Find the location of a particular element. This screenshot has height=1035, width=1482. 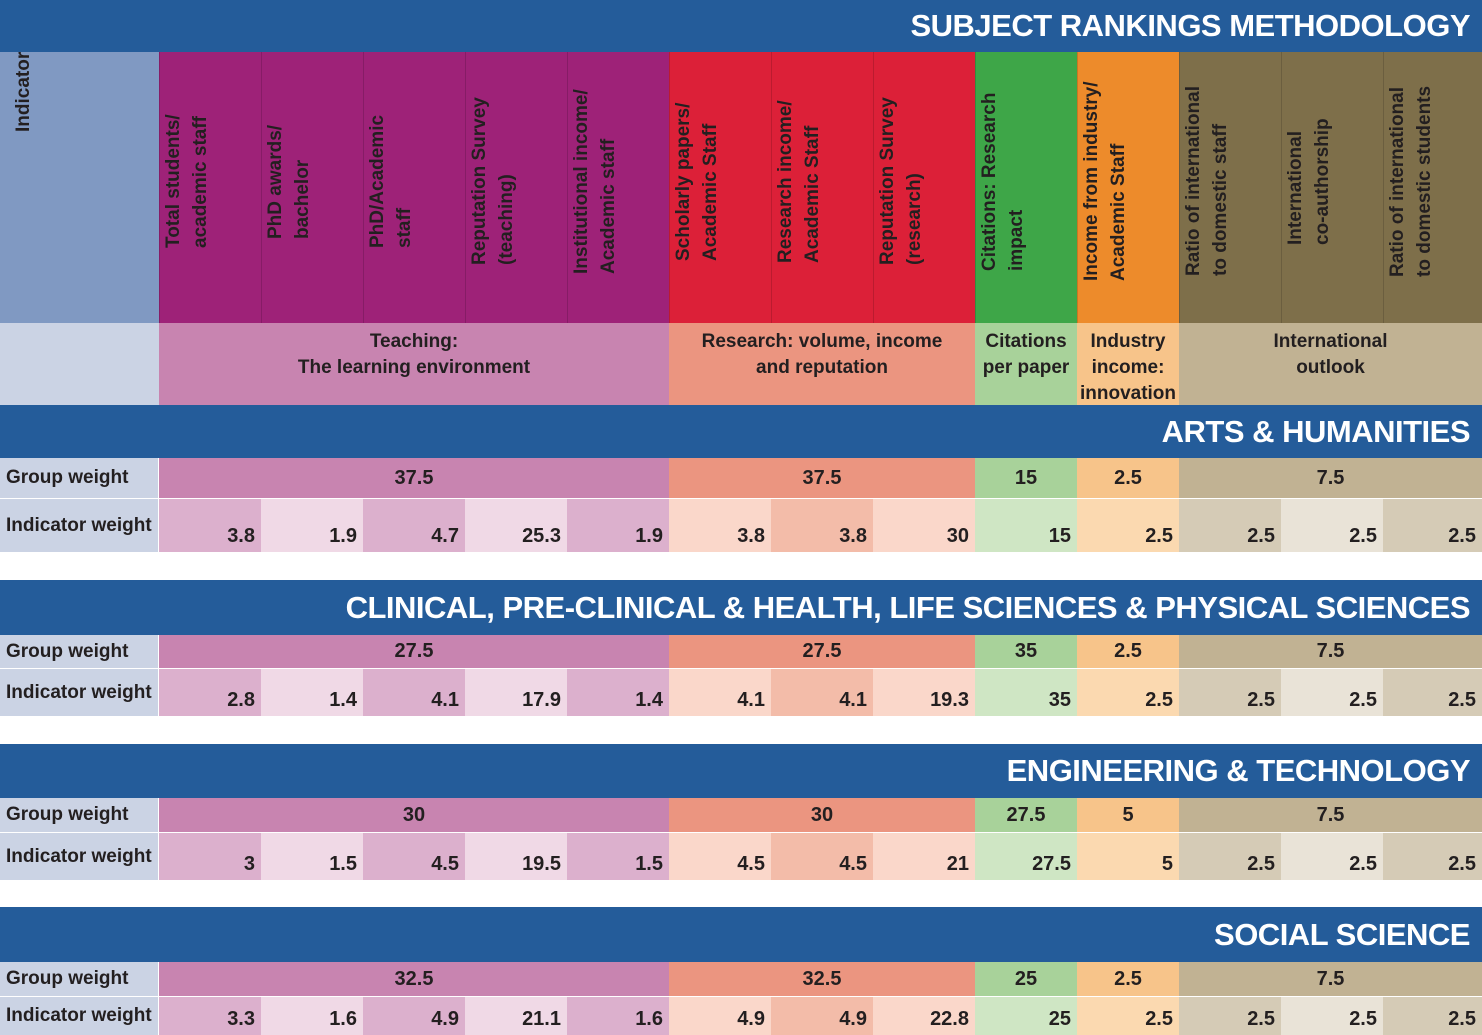

group-name: Industry income: innovation is located at coordinates (1128, 364).